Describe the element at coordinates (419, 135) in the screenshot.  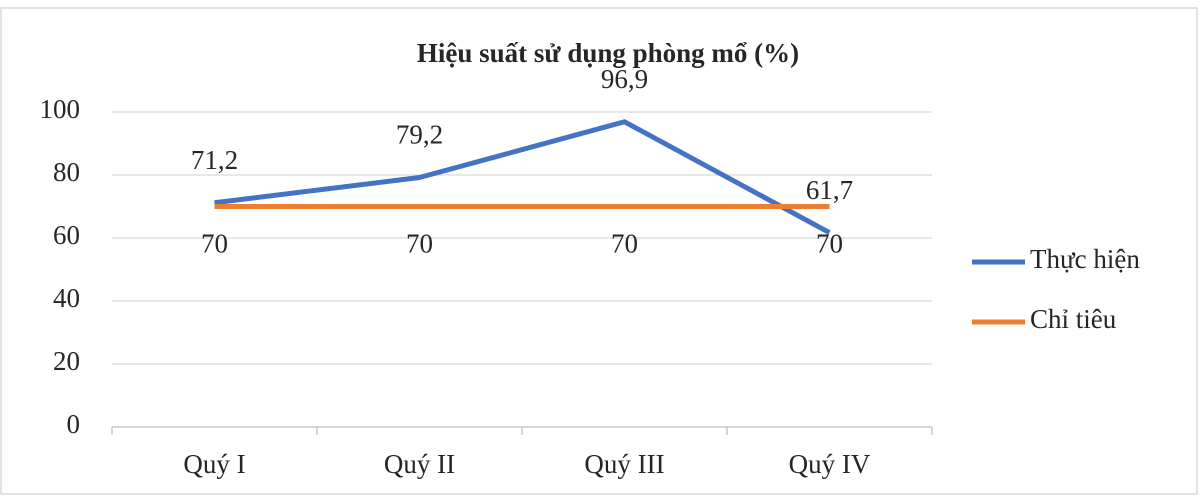
I see `data-label: 79,2` at that location.